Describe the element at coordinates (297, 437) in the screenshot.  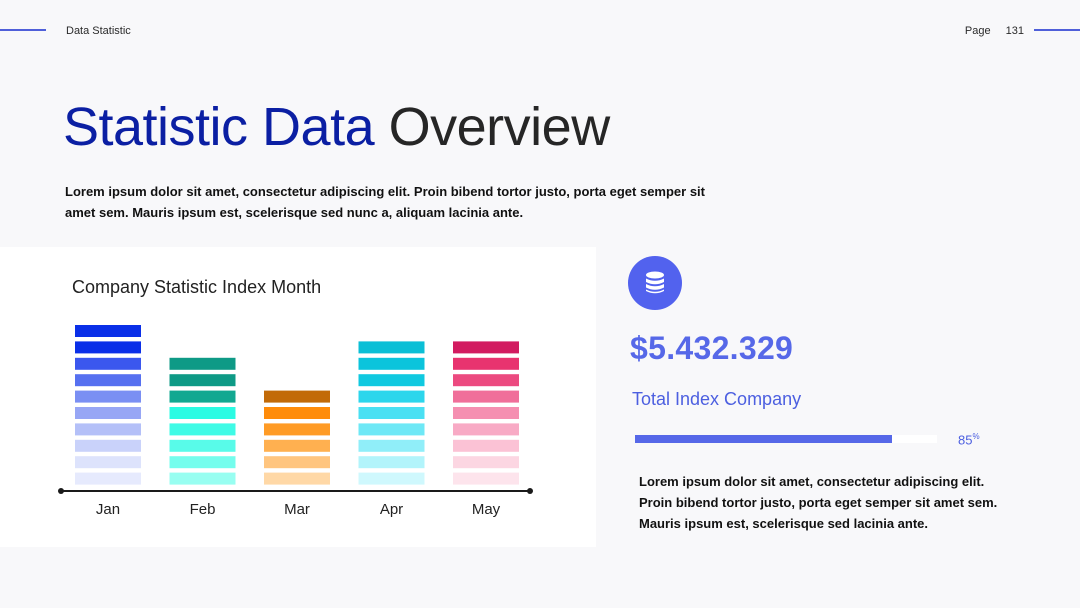
I see `bar-mar` at that location.